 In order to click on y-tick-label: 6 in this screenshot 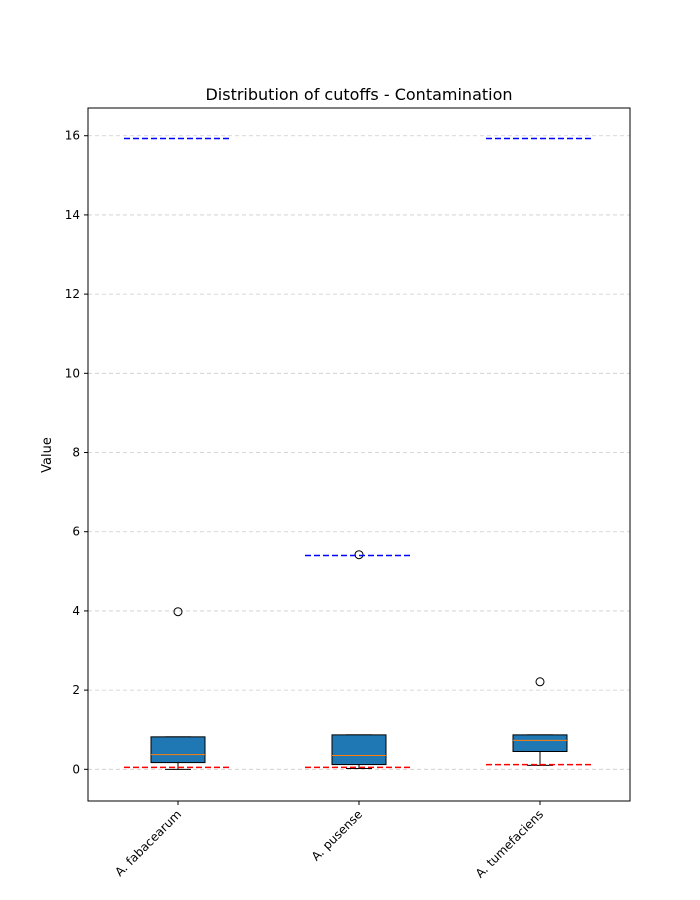, I will do `click(76, 532)`.